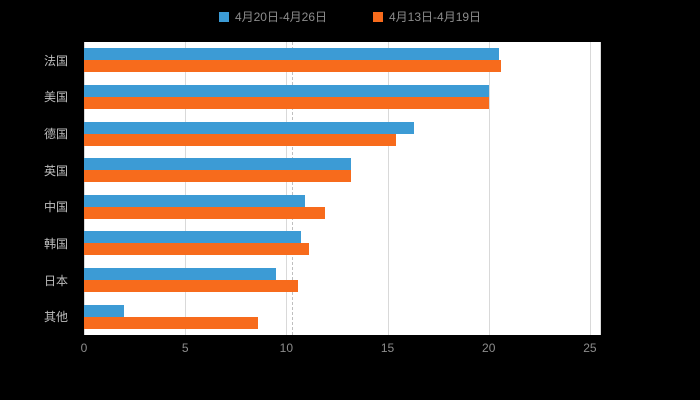 The width and height of the screenshot is (700, 400). I want to click on y-axis-label: 美国, so click(55, 97).